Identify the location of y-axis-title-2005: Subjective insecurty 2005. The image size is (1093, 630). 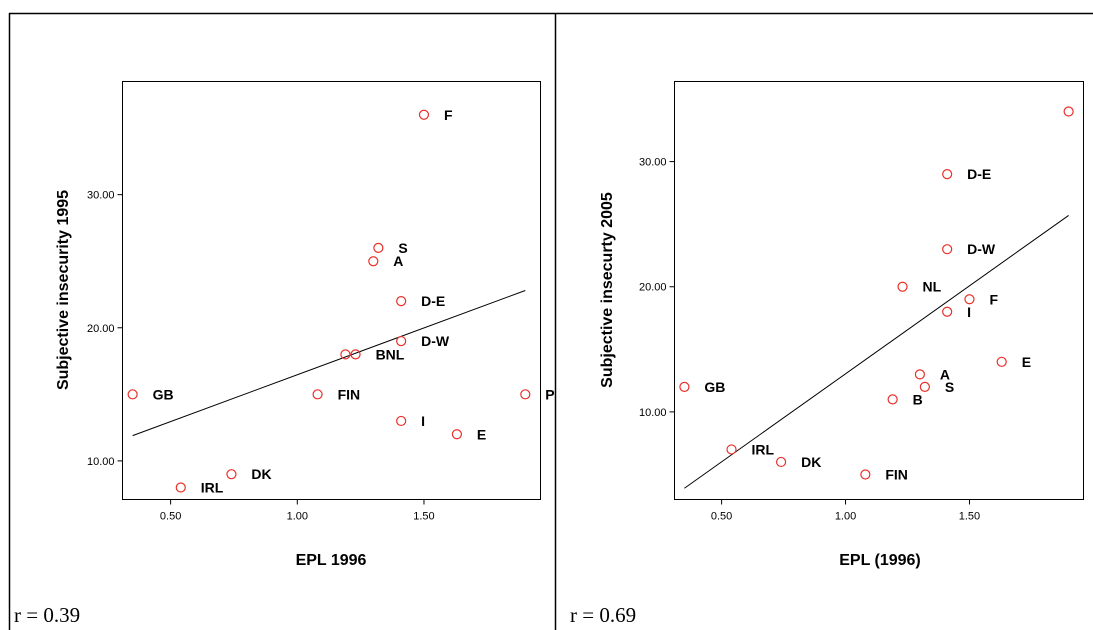
(607, 290).